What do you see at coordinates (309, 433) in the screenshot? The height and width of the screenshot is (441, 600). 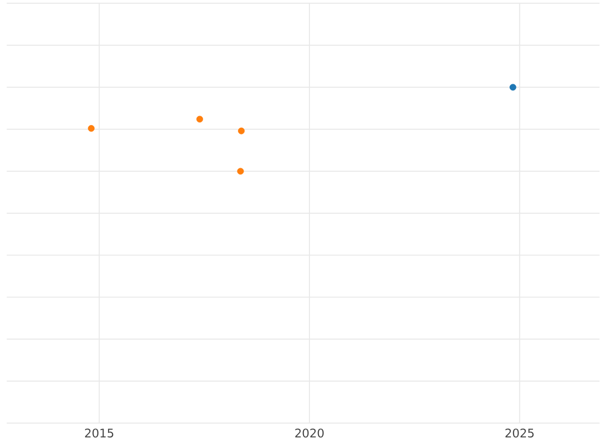 I see `x-tick-label: 2020` at bounding box center [309, 433].